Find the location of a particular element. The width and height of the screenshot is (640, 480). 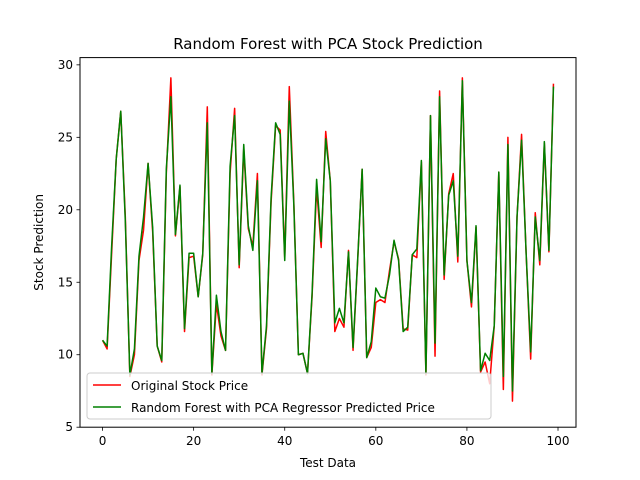

legend-label-original: Original Stock Price is located at coordinates (189, 386).